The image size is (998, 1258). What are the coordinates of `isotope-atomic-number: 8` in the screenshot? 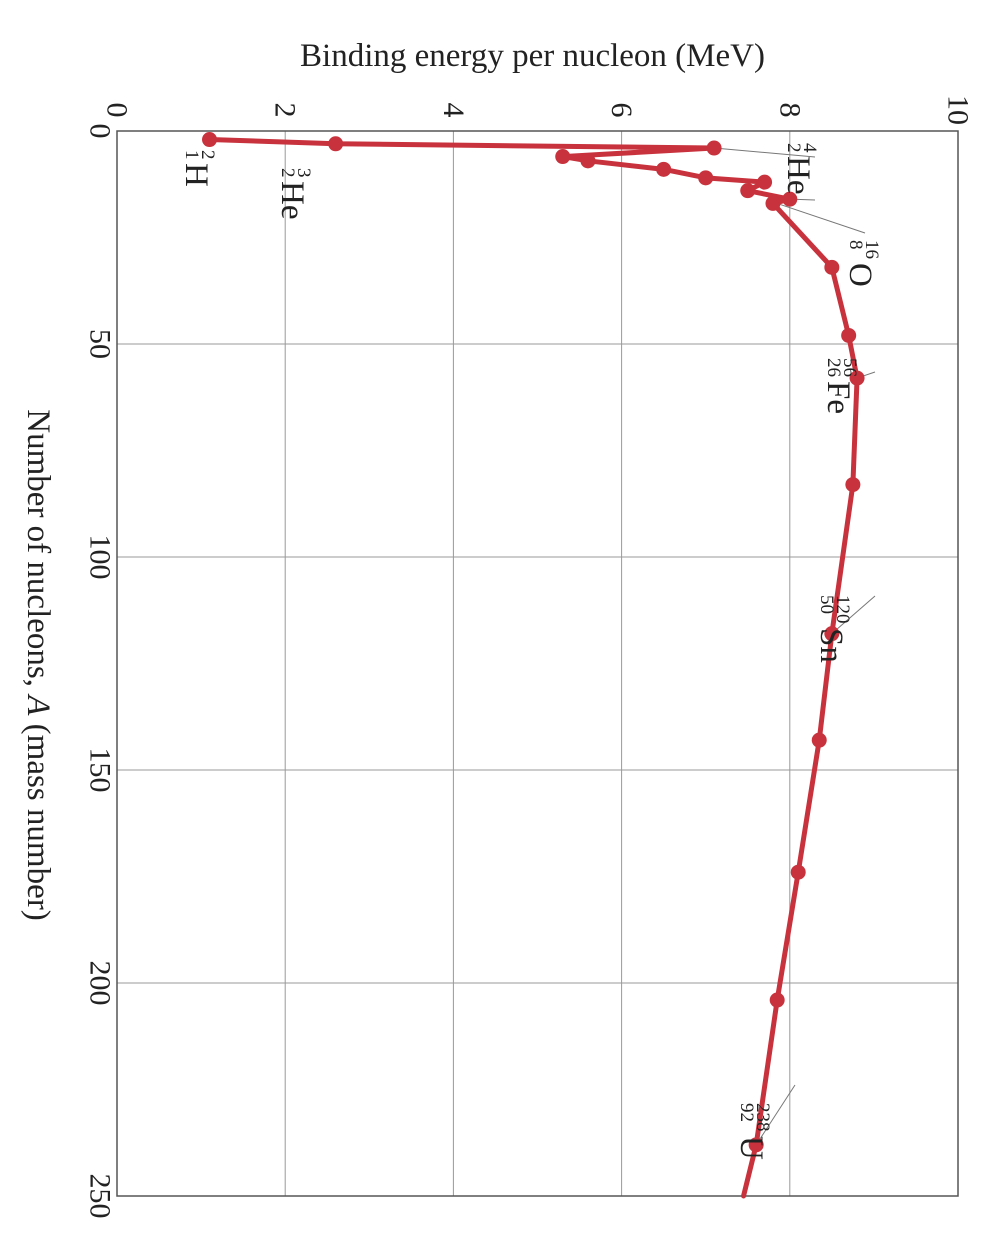 It's located at (855, 245).